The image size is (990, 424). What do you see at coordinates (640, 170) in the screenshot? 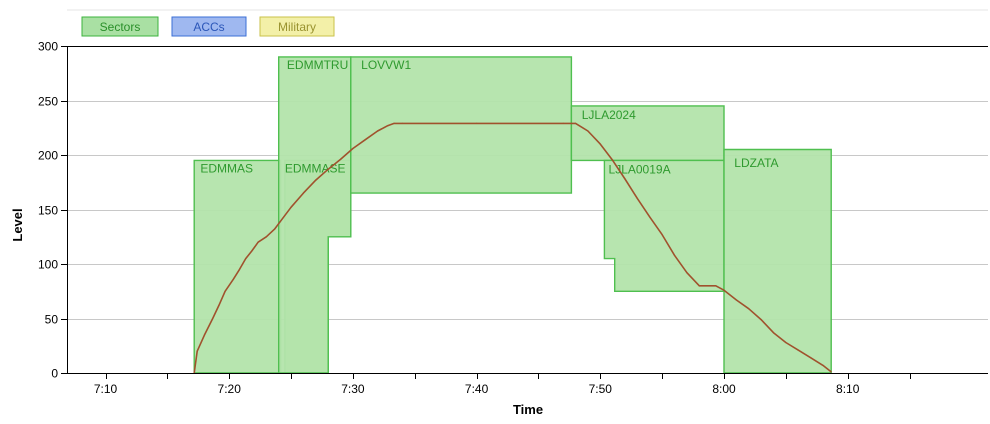
I see `sector-label-ljla0019a: LJLA0019A` at bounding box center [640, 170].